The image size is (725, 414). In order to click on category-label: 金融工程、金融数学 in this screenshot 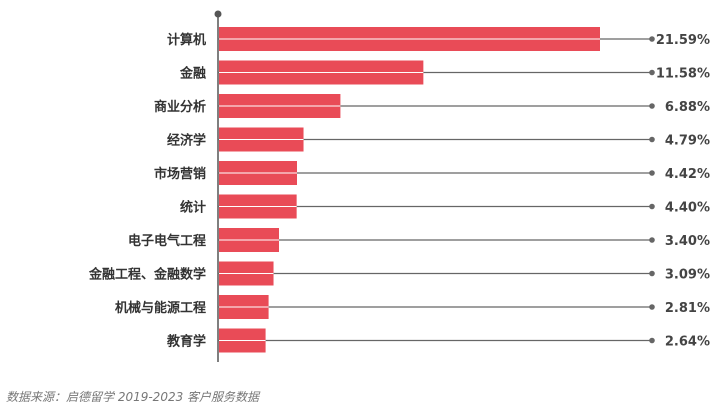, I will do `click(147, 275)`.